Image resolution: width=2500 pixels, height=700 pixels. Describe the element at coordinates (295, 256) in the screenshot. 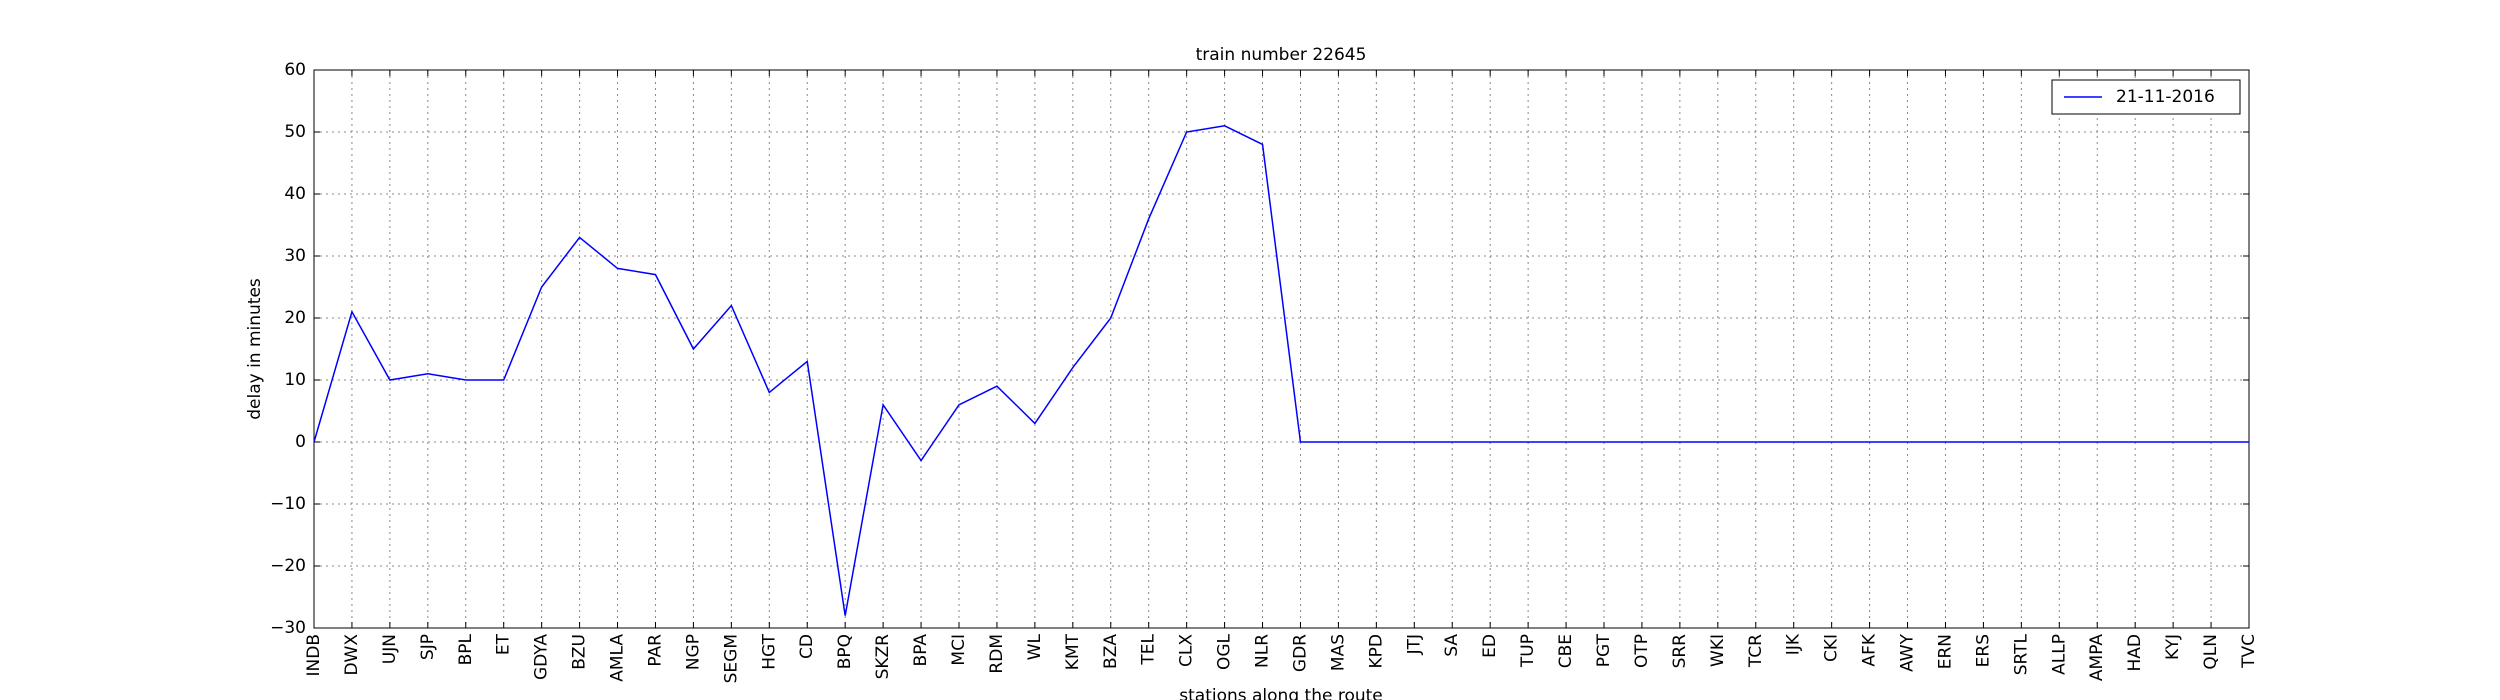

I see `y-tick-label: 30` at that location.